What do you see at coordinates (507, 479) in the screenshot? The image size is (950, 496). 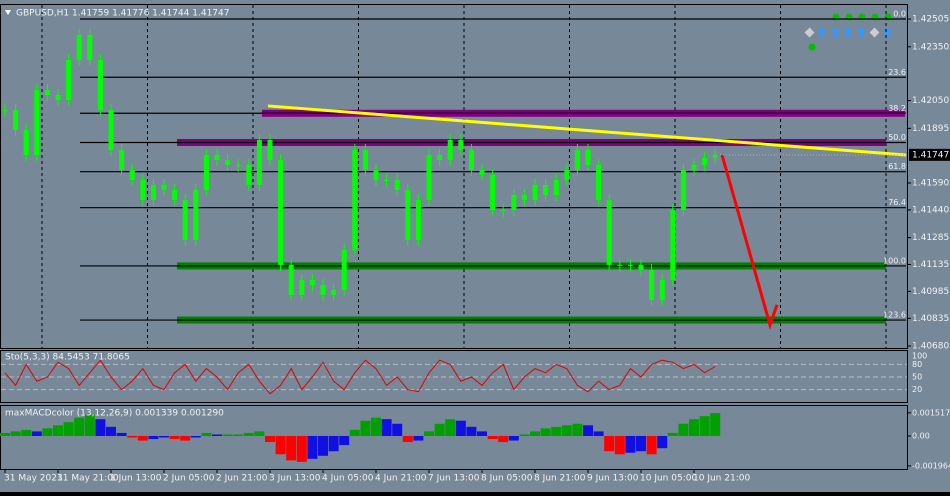 I see `x-tick-label: 8 Jun 05:00` at bounding box center [507, 479].